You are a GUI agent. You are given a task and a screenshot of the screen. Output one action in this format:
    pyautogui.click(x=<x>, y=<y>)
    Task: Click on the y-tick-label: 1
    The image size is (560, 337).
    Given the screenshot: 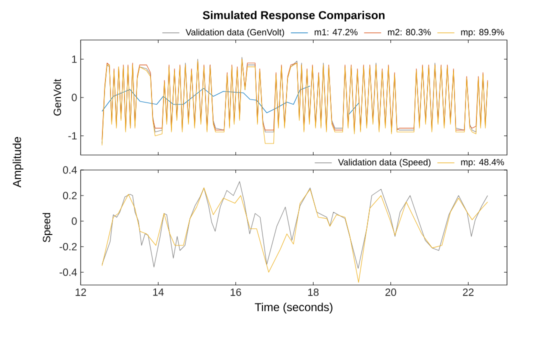 What is the action you would take?
    pyautogui.click(x=74, y=59)
    